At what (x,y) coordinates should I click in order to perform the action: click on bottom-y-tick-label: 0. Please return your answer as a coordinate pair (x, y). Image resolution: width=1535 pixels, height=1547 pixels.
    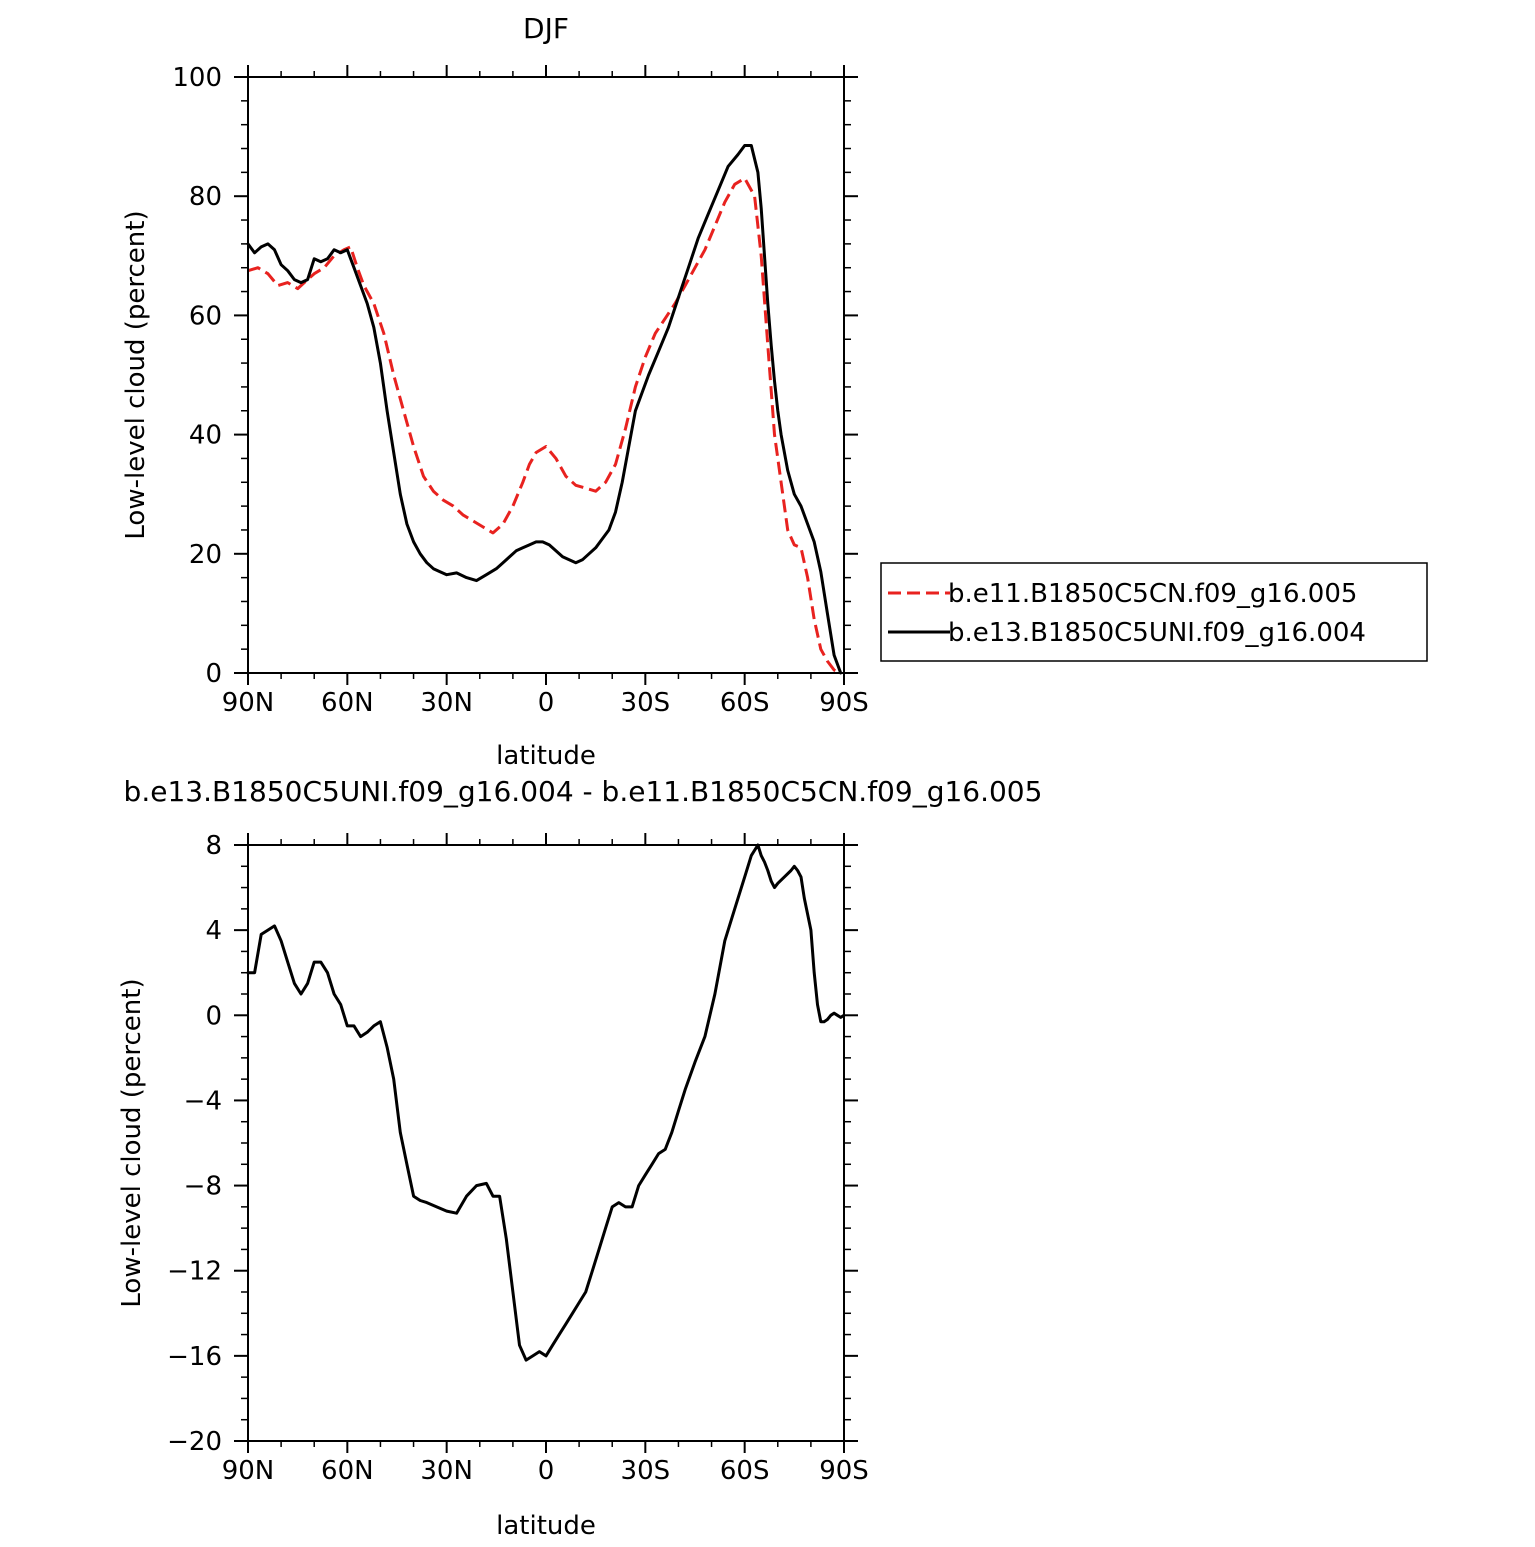
    Looking at the image, I should click on (213, 1016).